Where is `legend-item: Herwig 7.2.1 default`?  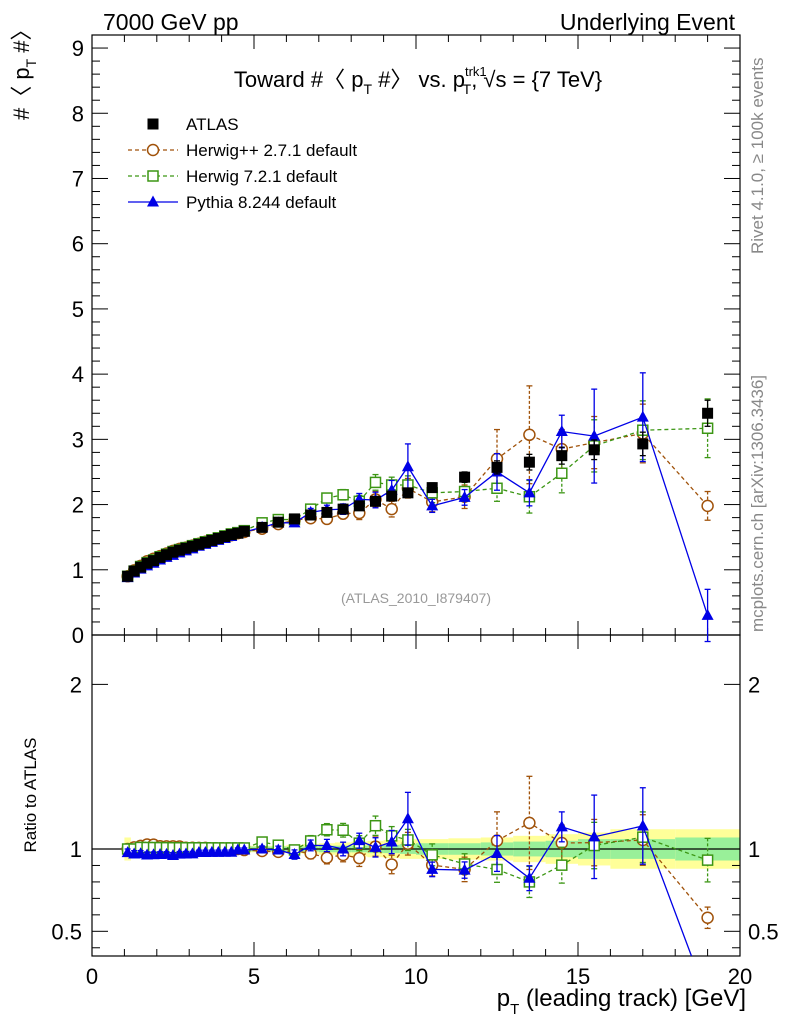 legend-item: Herwig 7.2.1 default is located at coordinates (232, 176).